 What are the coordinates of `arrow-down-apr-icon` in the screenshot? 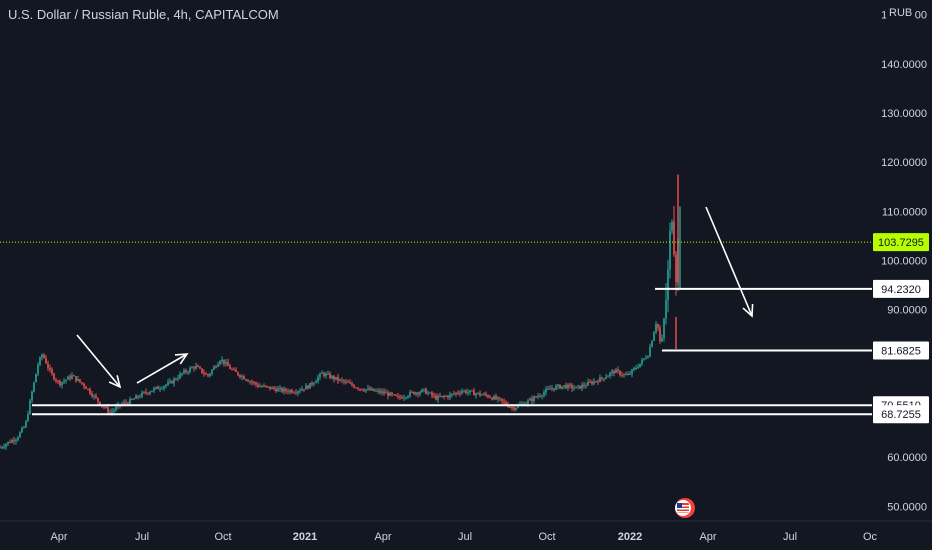 It's located at (99, 361).